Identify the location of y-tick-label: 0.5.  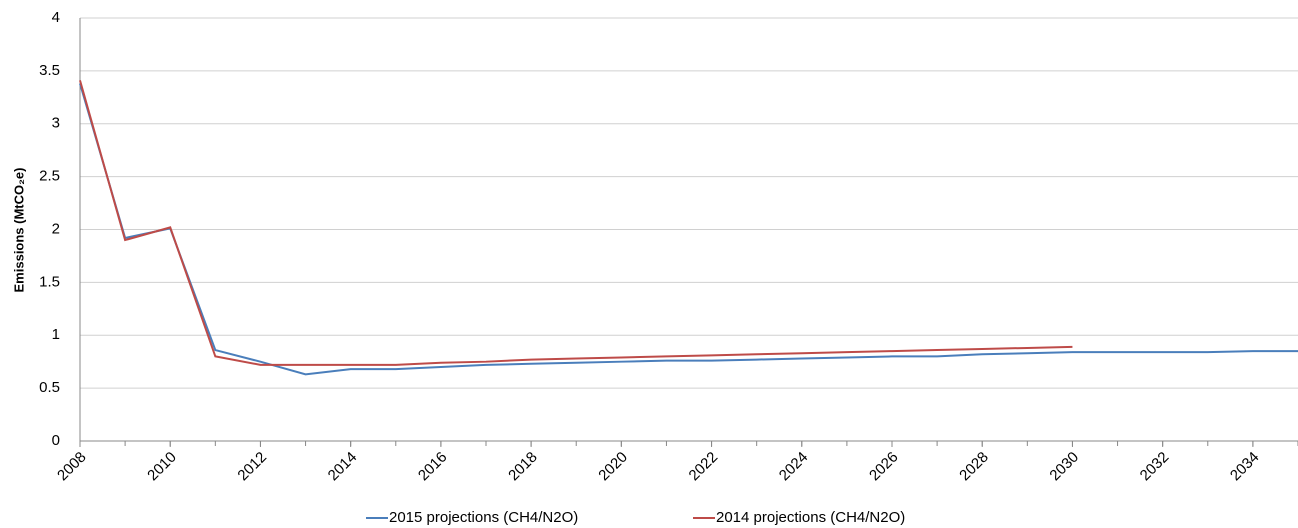
(49, 387).